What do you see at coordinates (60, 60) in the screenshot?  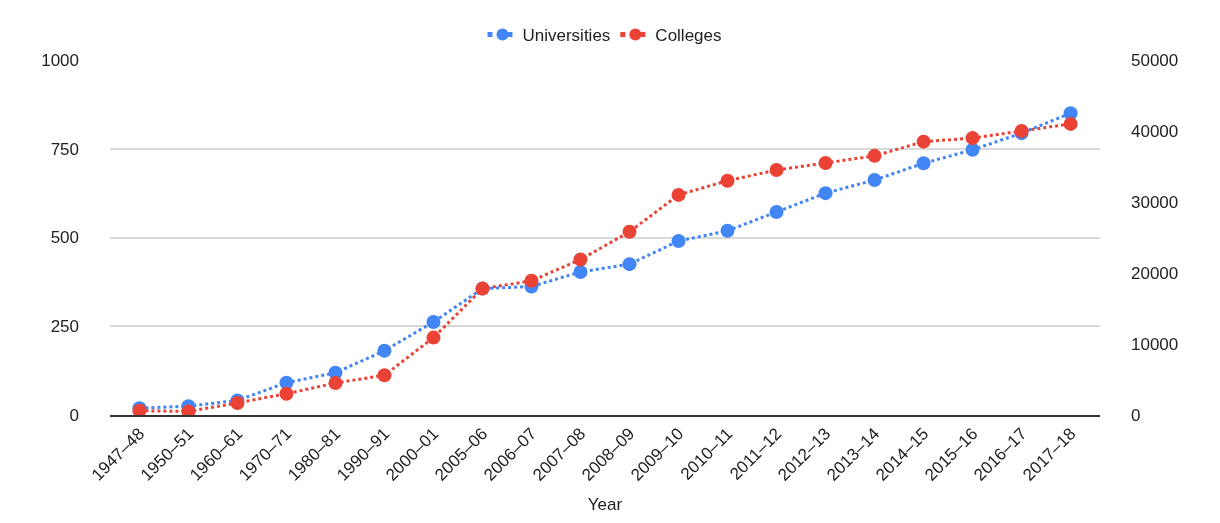 I see `y-tick-label: 1000` at bounding box center [60, 60].